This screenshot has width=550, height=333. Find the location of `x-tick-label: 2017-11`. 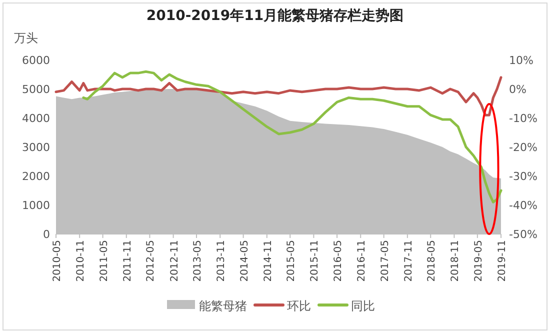

x-tick-label: 2017-11 is located at coordinates (408, 261).